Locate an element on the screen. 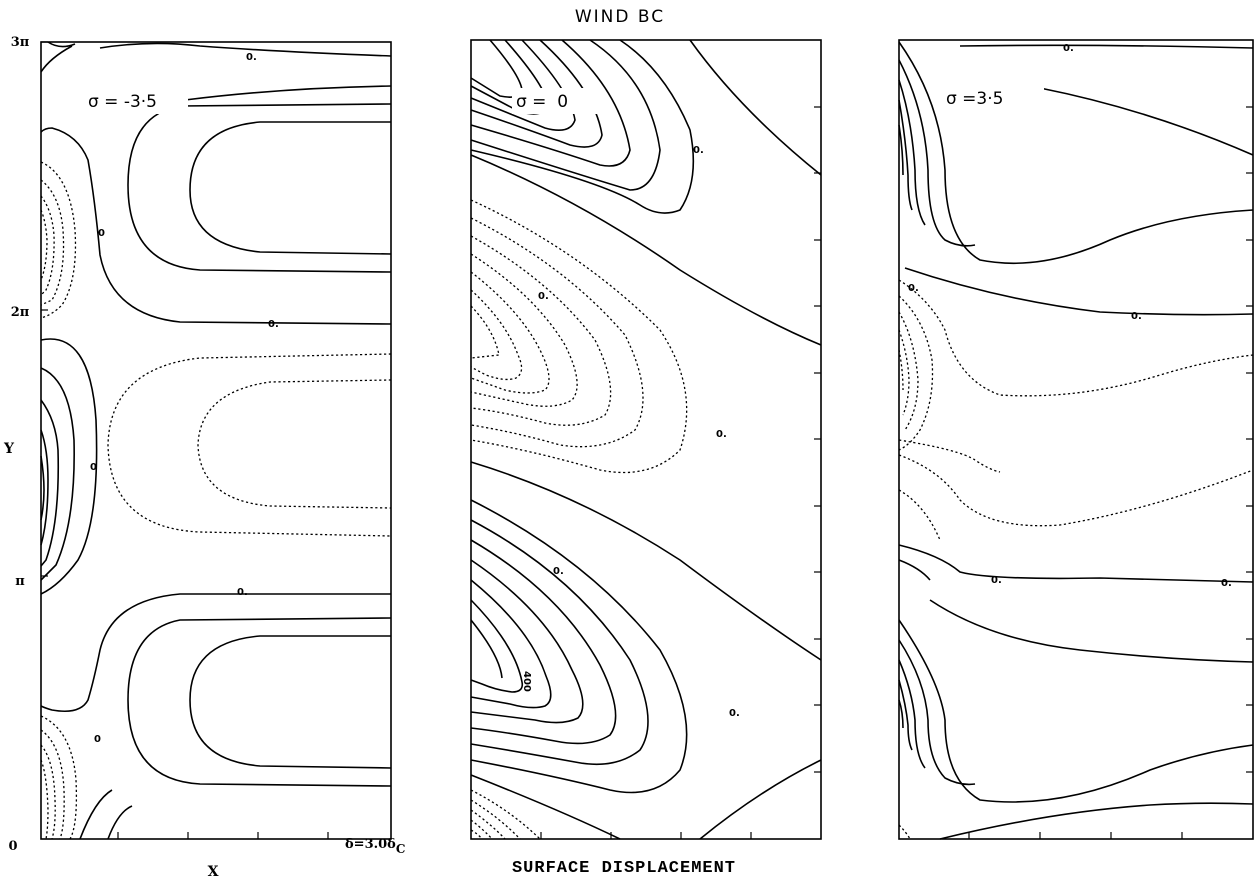 This screenshot has height=884, width=1258. y-tick-2pi: 2π is located at coordinates (20, 312).